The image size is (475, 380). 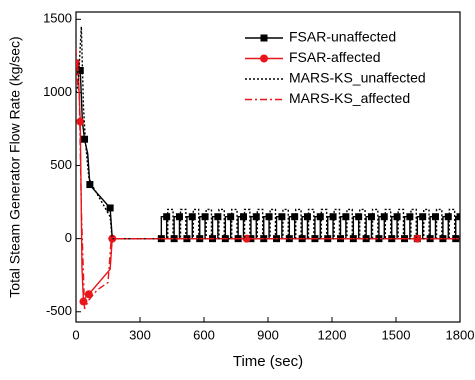 I want to click on legend-label: MARS-KS_unaffected, so click(x=357, y=78).